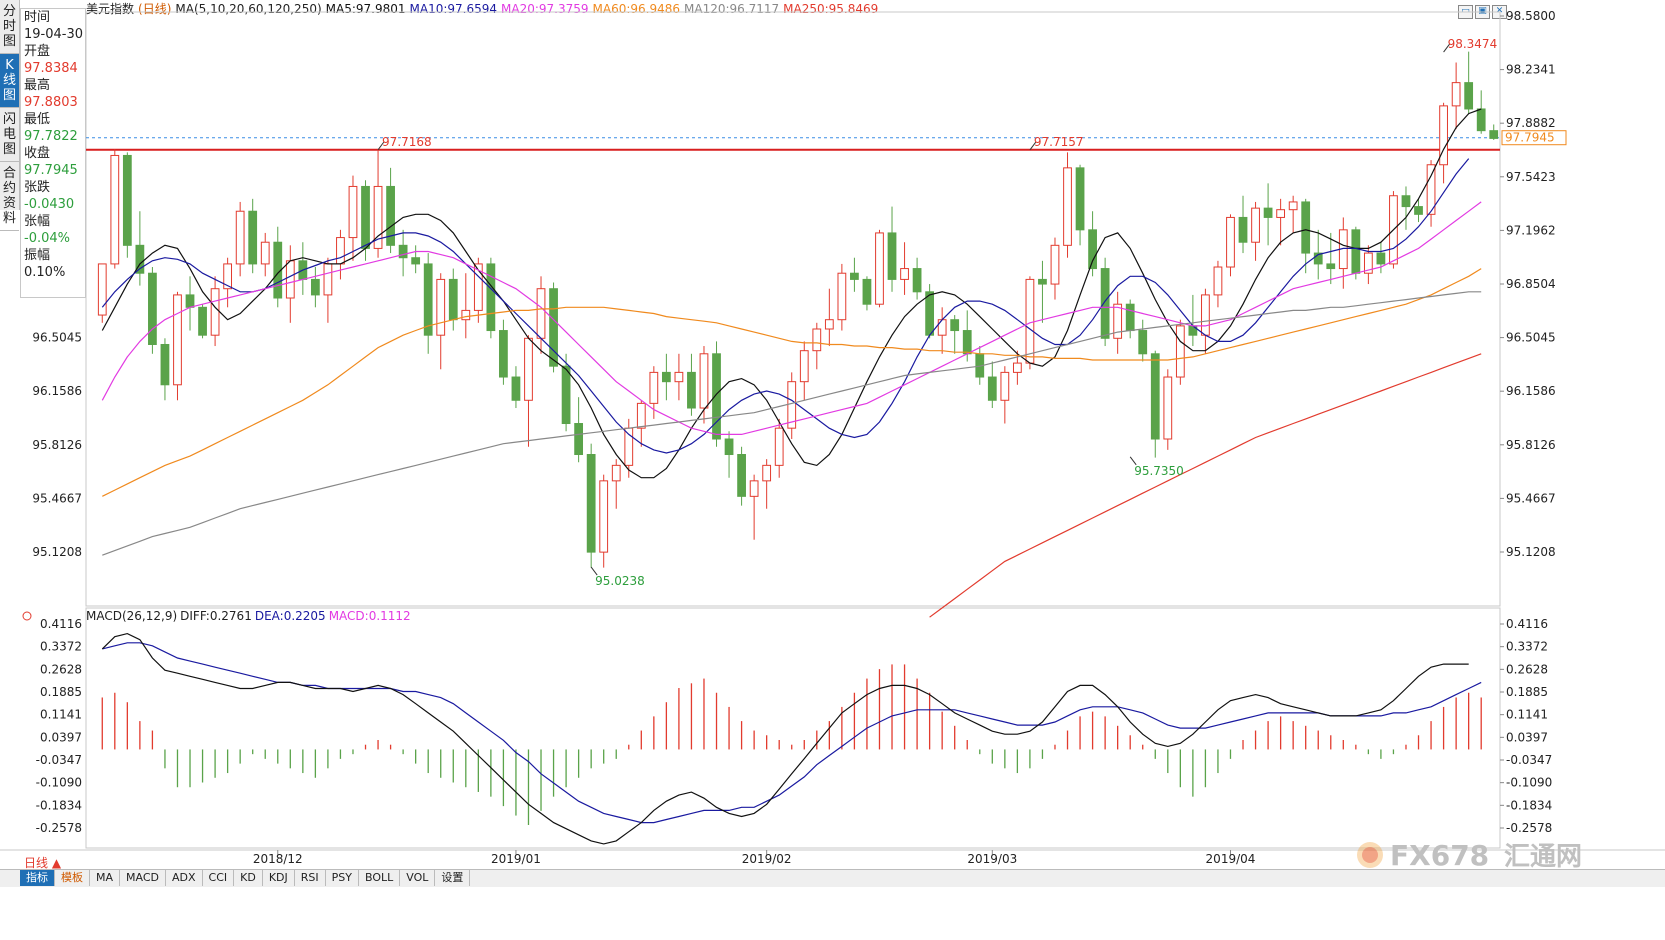 This screenshot has width=1665, height=940. Describe the element at coordinates (9, 196) in the screenshot. I see `tab-contract-info: 合约资料` at that location.